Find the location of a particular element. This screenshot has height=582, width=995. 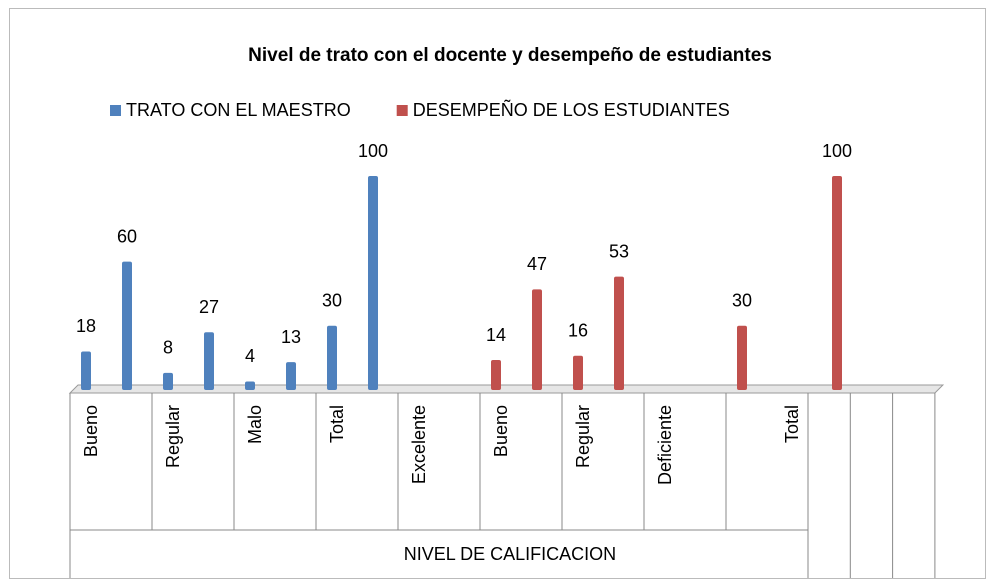

legend-label: DESEMPEÑO DE LOS ESTUDIANTES is located at coordinates (571, 109).